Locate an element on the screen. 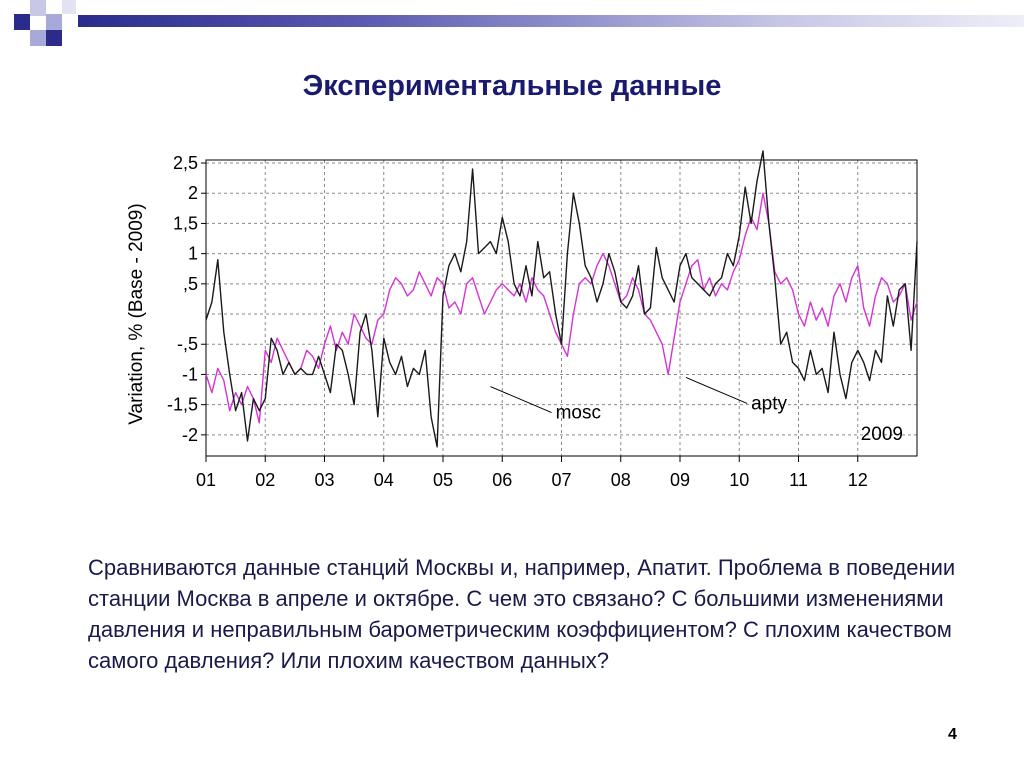 This screenshot has height=768, width=1024. y-tick-label: 1,5 is located at coordinates (185, 223).